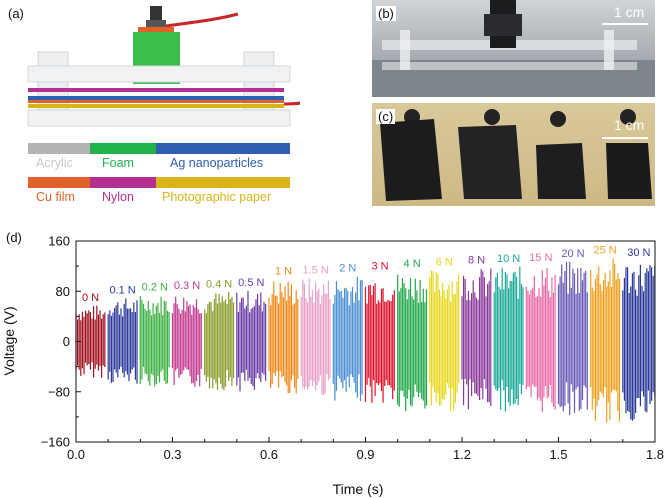 This screenshot has width=667, height=498. What do you see at coordinates (572, 254) in the screenshot?
I see `series-label: 20 N` at bounding box center [572, 254].